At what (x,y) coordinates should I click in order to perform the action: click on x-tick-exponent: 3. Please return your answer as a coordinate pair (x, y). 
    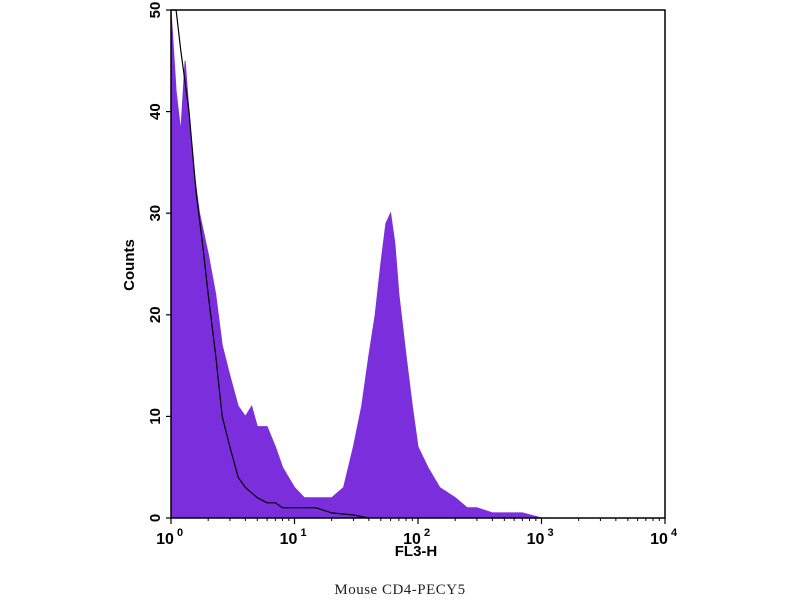
    Looking at the image, I should click on (550, 533).